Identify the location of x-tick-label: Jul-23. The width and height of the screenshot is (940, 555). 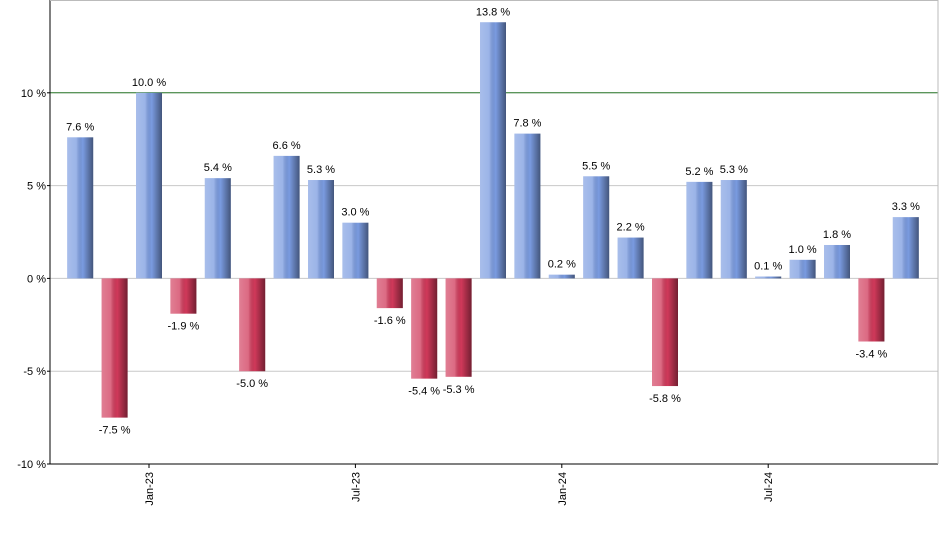
(356, 487).